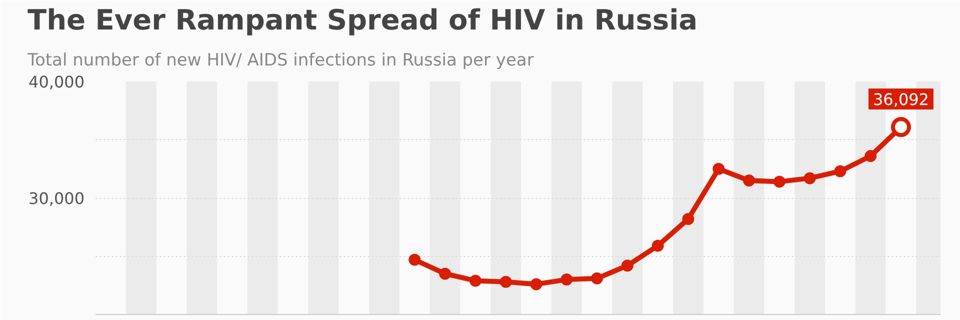  I want to click on data-label: 36,092, so click(900, 100).